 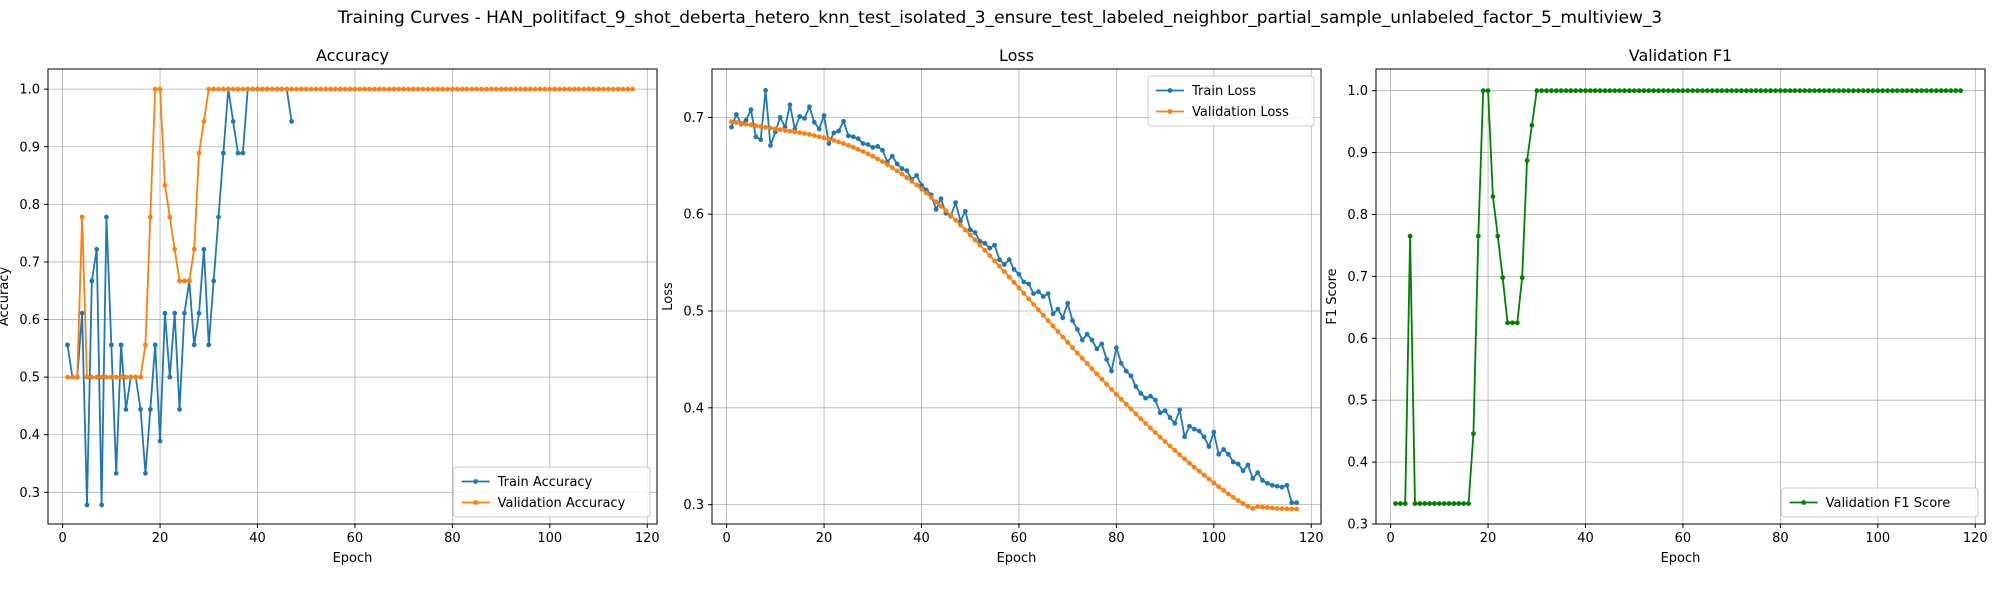 I want to click on y-tick-label: 0.9, so click(x=1357, y=153).